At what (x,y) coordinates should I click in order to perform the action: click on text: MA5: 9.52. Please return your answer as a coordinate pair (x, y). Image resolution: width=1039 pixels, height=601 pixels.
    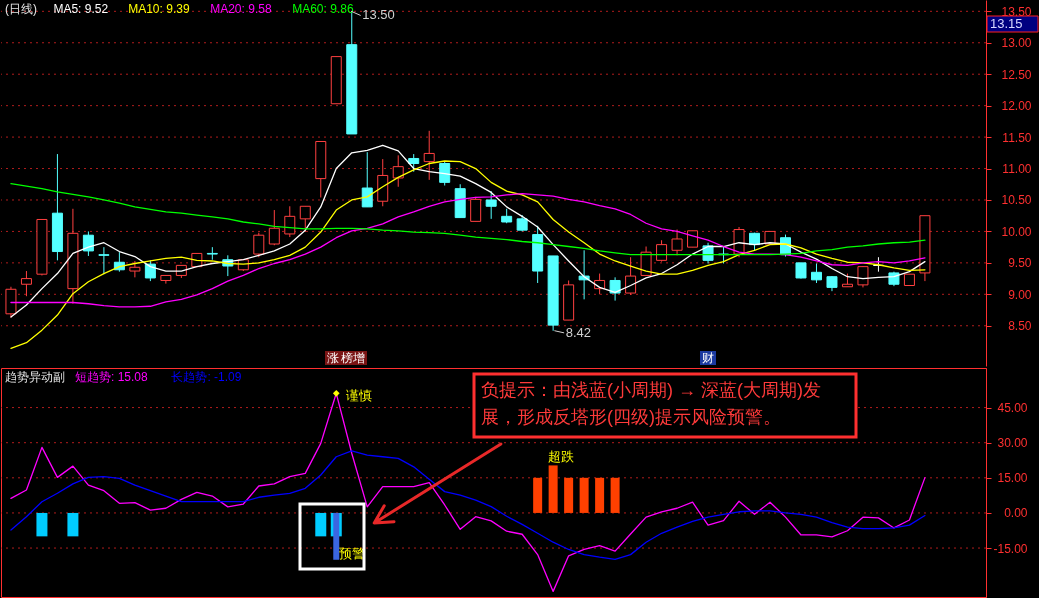
    Looking at the image, I should click on (81, 9).